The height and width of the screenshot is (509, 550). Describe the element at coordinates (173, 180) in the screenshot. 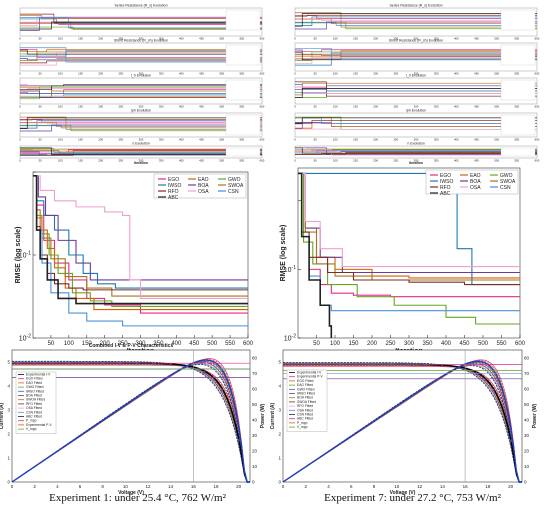

I see `convergence-left-legend-label: EGO` at that location.